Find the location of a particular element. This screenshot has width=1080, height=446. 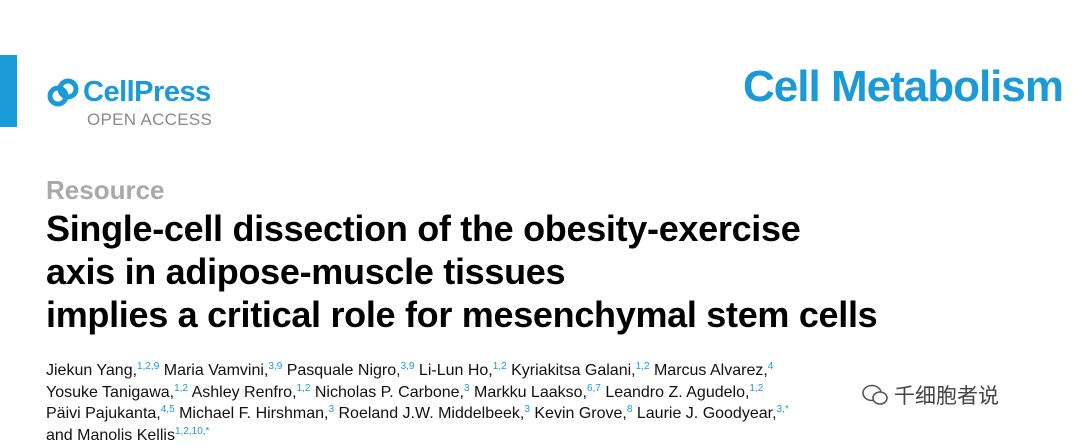

watermark: 千细胞者说 is located at coordinates (930, 395).